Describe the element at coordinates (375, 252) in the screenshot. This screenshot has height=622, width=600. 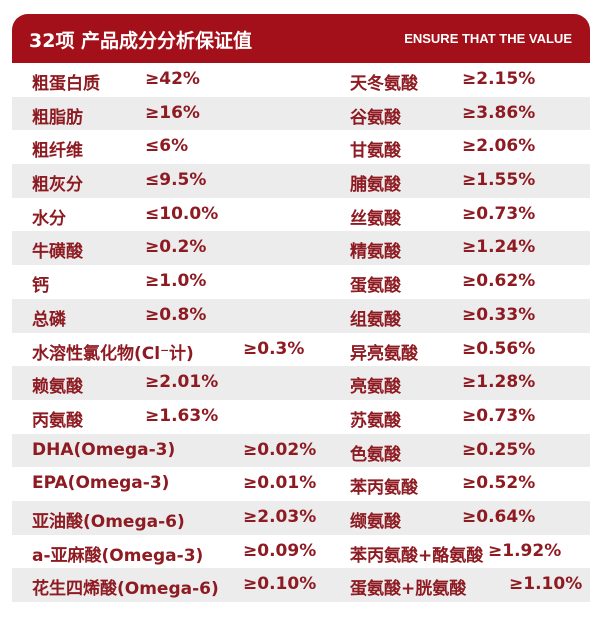
I see `right-nutrient-name: 精氨酸` at that location.